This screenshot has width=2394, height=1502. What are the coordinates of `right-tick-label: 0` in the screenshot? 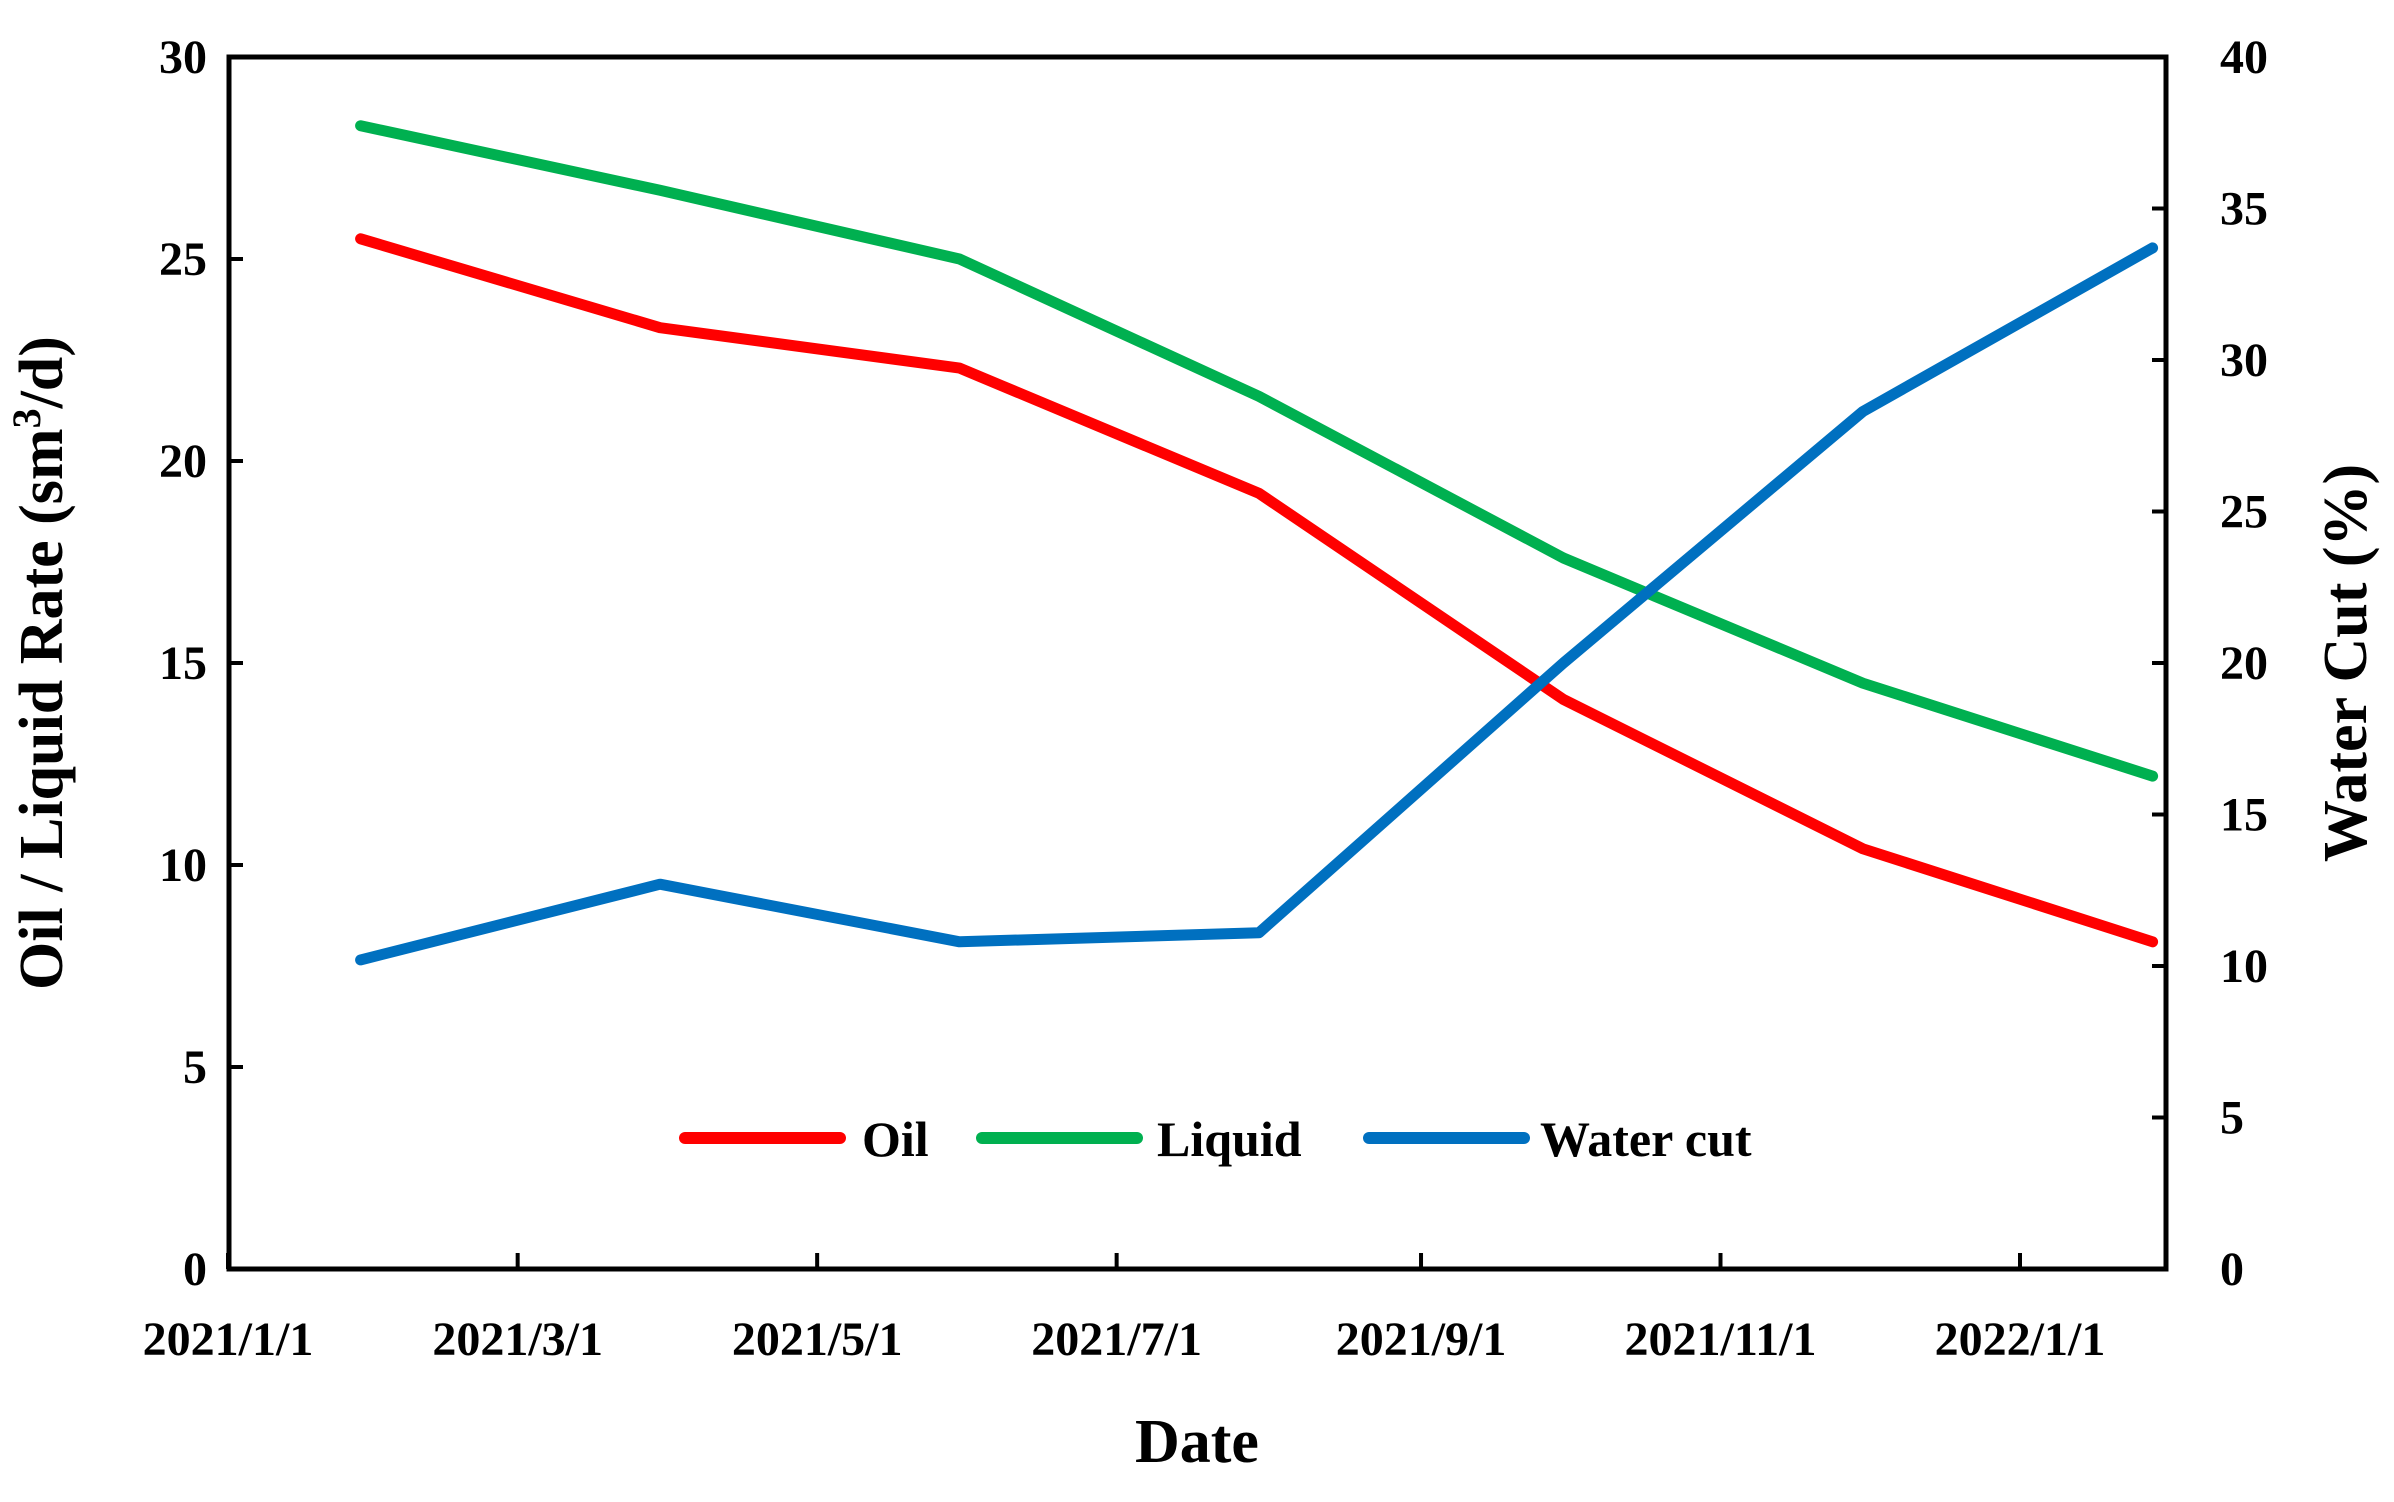 It's located at (2232, 1269).